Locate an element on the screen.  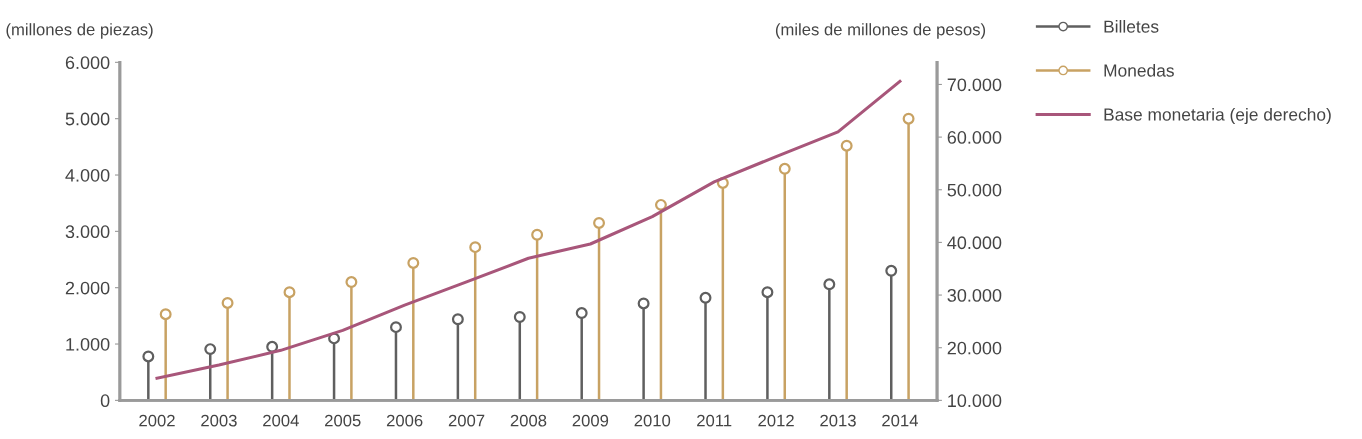
x-tick-label: 2003 is located at coordinates (219, 420).